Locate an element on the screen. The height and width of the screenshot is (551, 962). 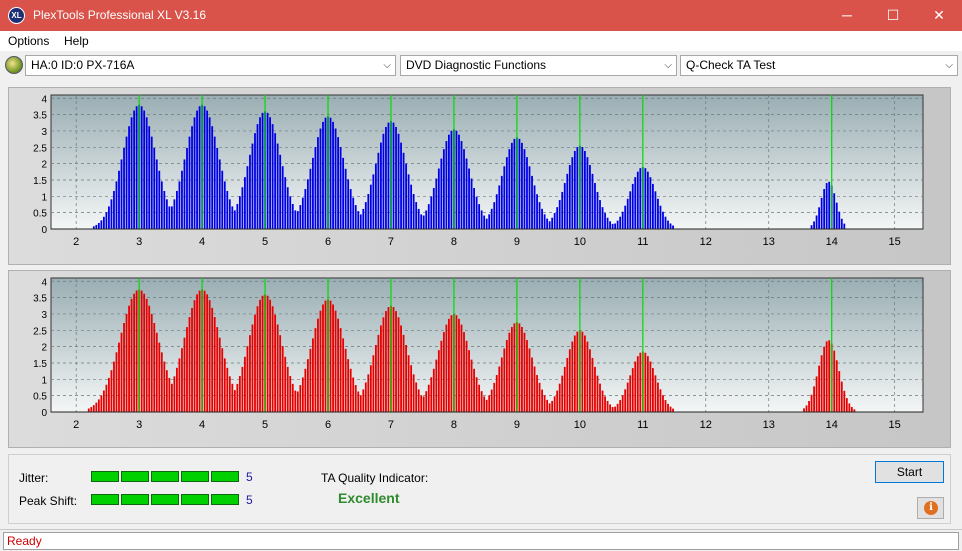
window-title: PlexTools Professional XL V3.16 is located at coordinates (119, 15).